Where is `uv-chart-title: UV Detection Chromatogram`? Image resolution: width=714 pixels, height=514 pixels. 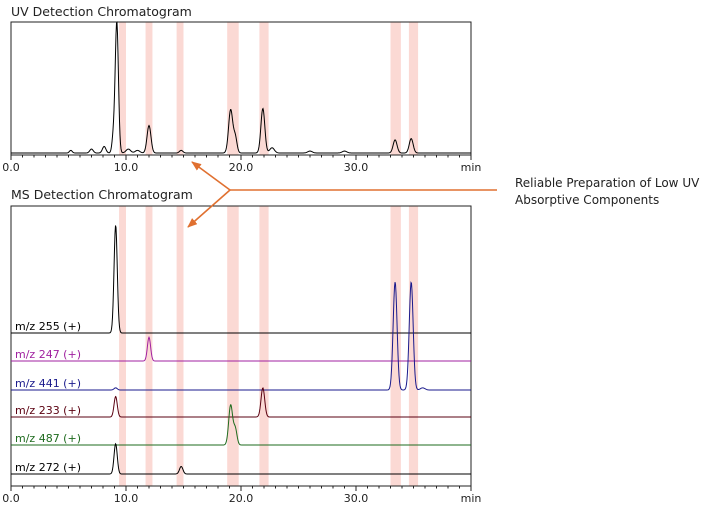 uv-chart-title: UV Detection Chromatogram is located at coordinates (101, 11).